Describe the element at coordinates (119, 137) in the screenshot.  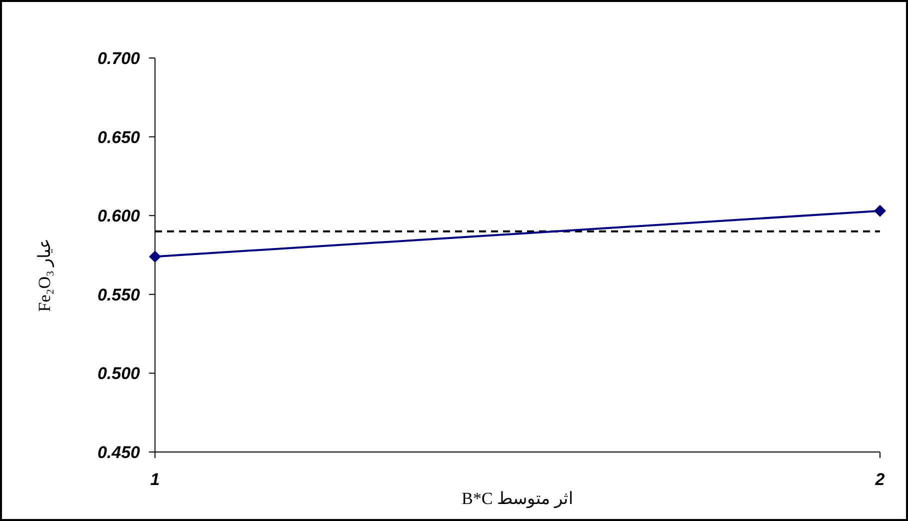
I see `y-tick-label: 0.650` at that location.